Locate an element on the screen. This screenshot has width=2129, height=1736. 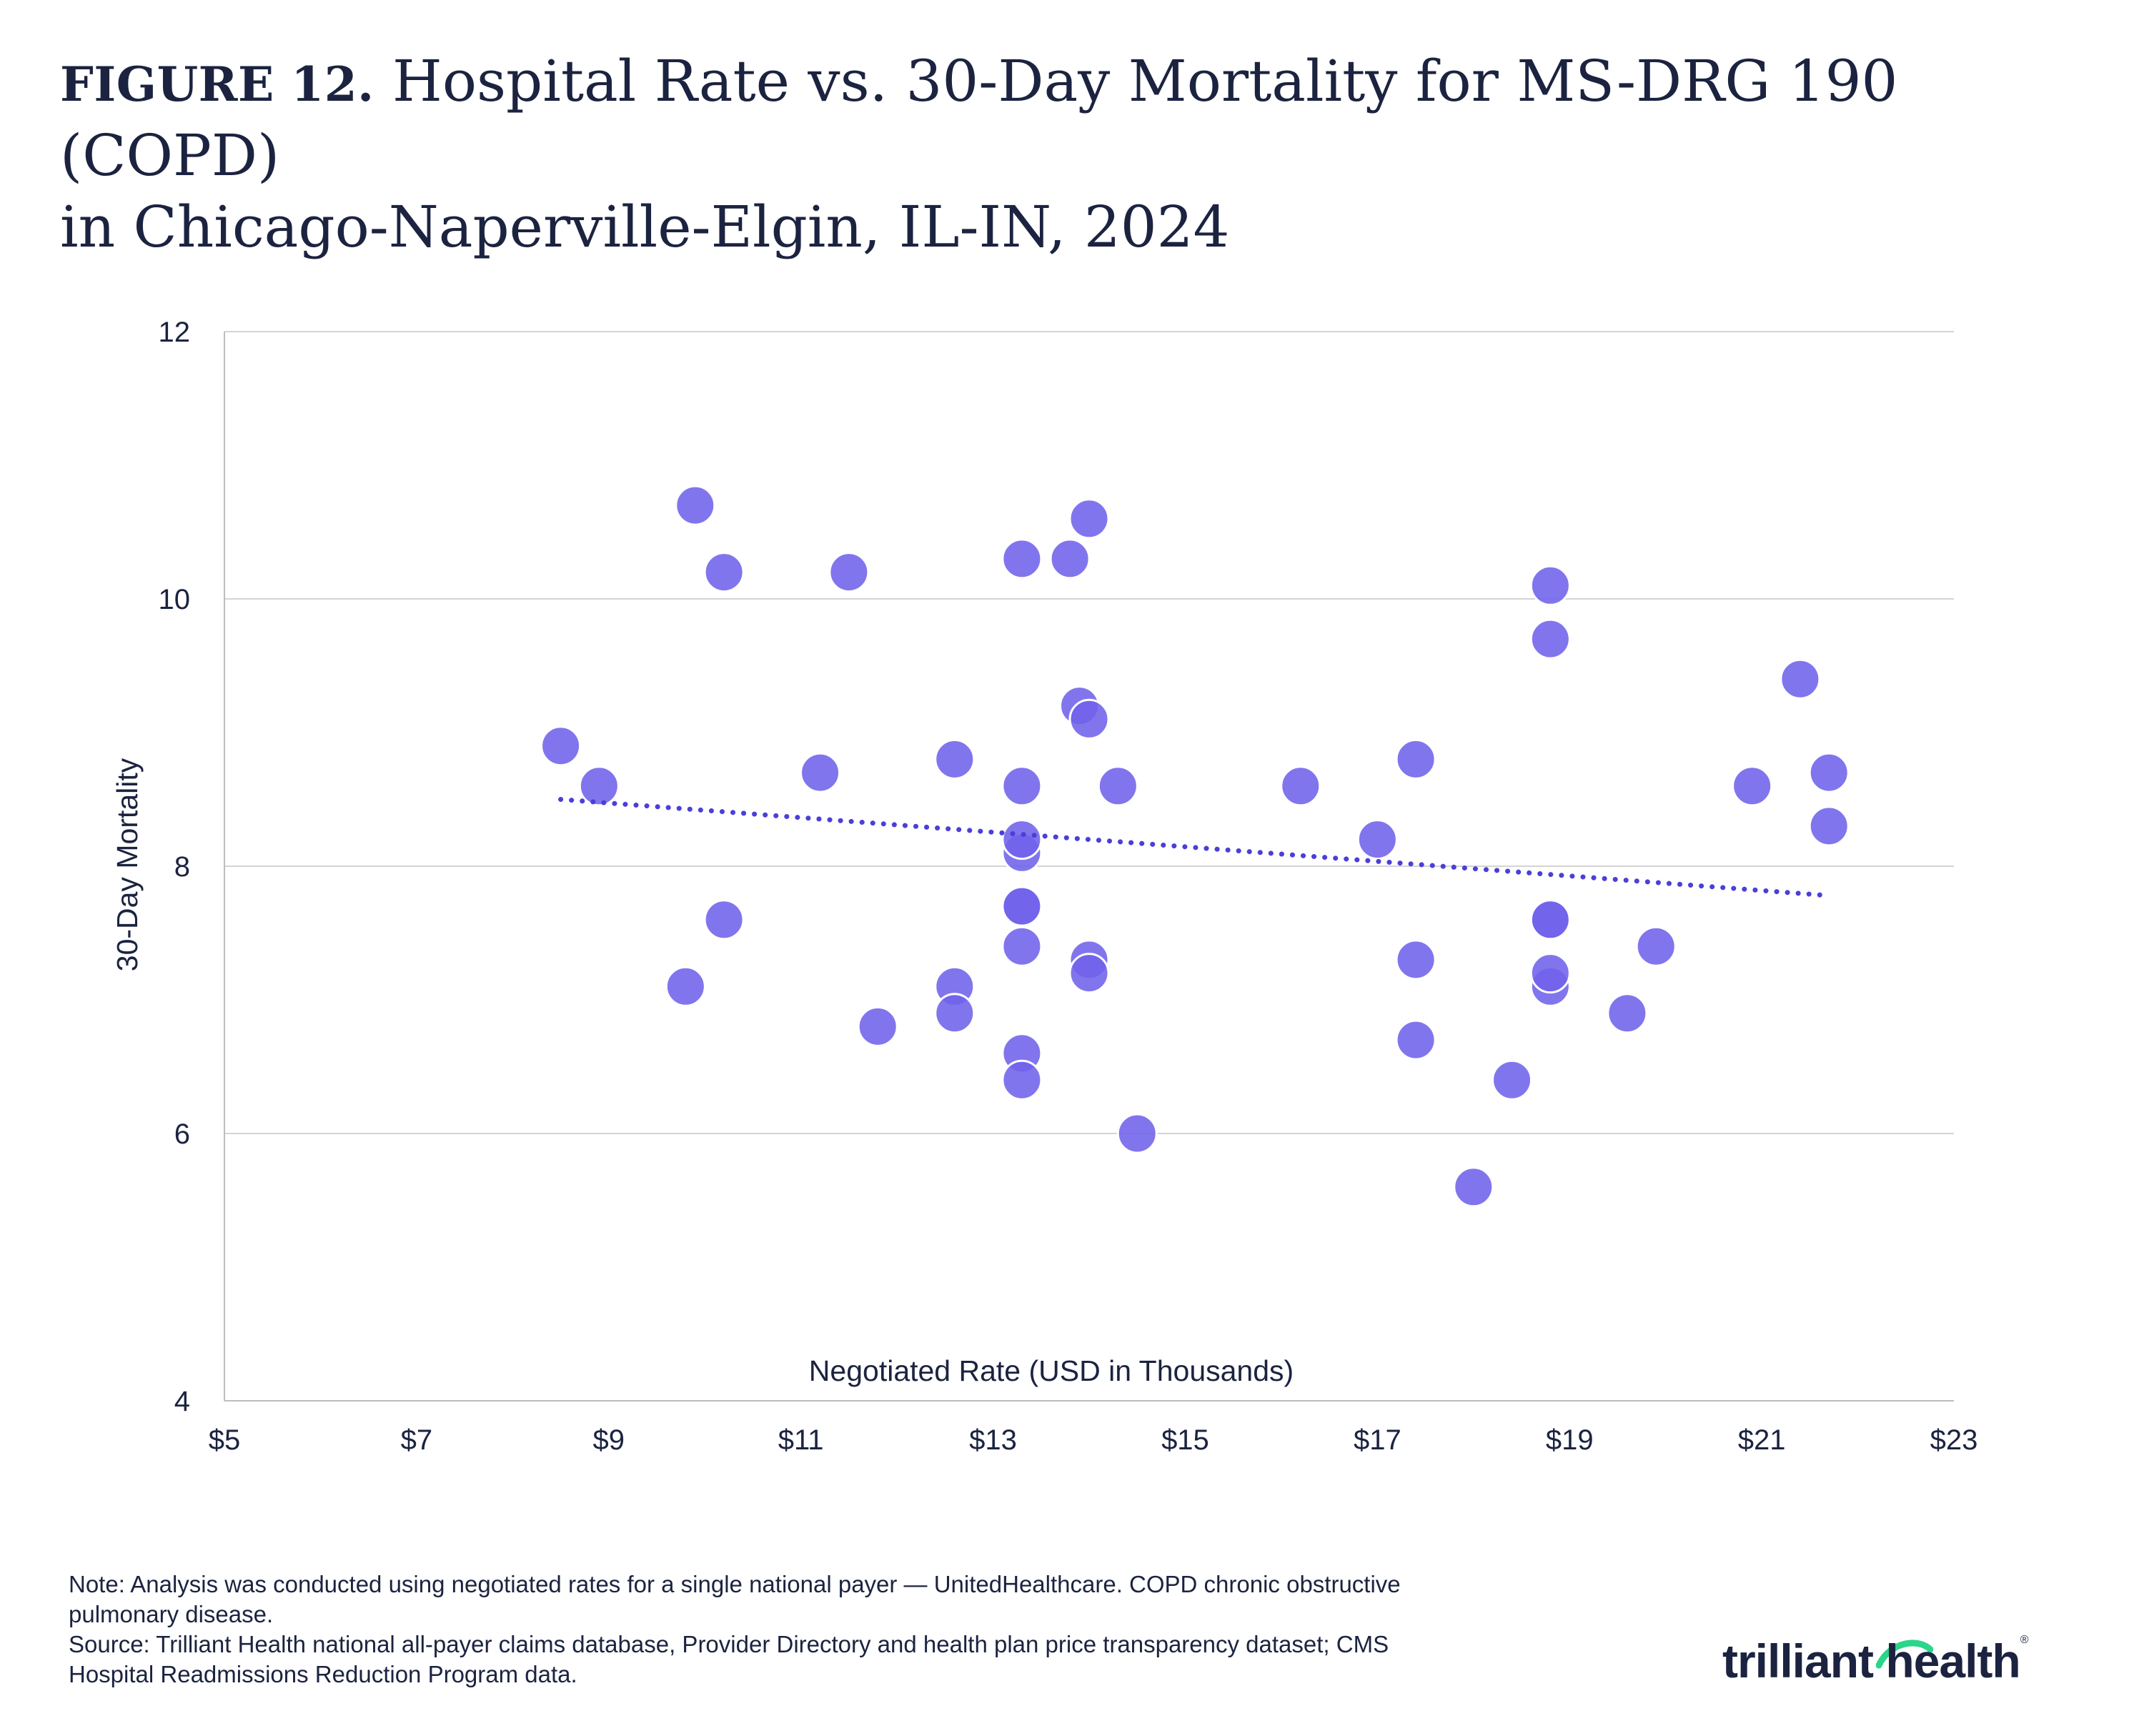
x-tick-label: $11 is located at coordinates (801, 1440).